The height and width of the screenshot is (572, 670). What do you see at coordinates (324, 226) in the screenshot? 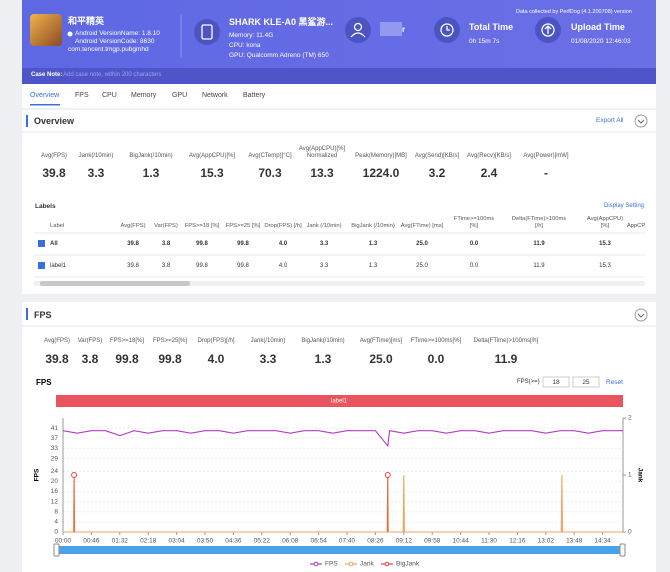
I see `column-header: Jank (/10min)` at bounding box center [324, 226].